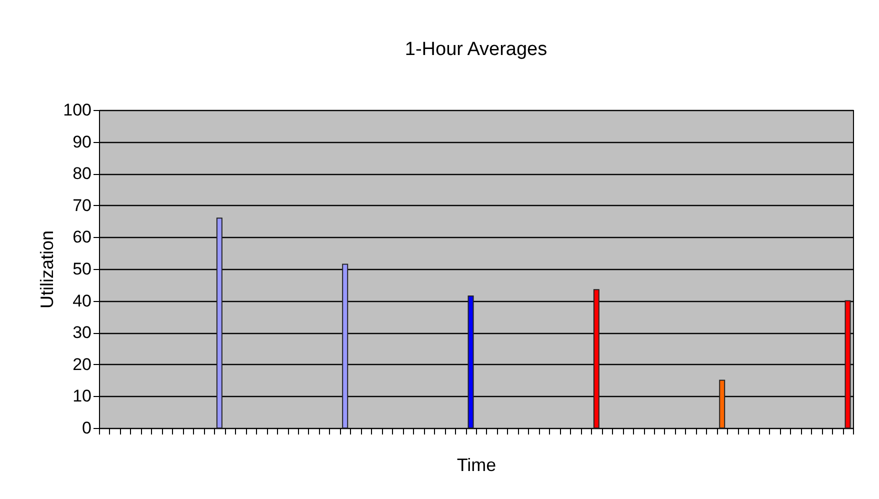 The height and width of the screenshot is (499, 879). Describe the element at coordinates (87, 428) in the screenshot. I see `y-tick-label: 0` at that location.